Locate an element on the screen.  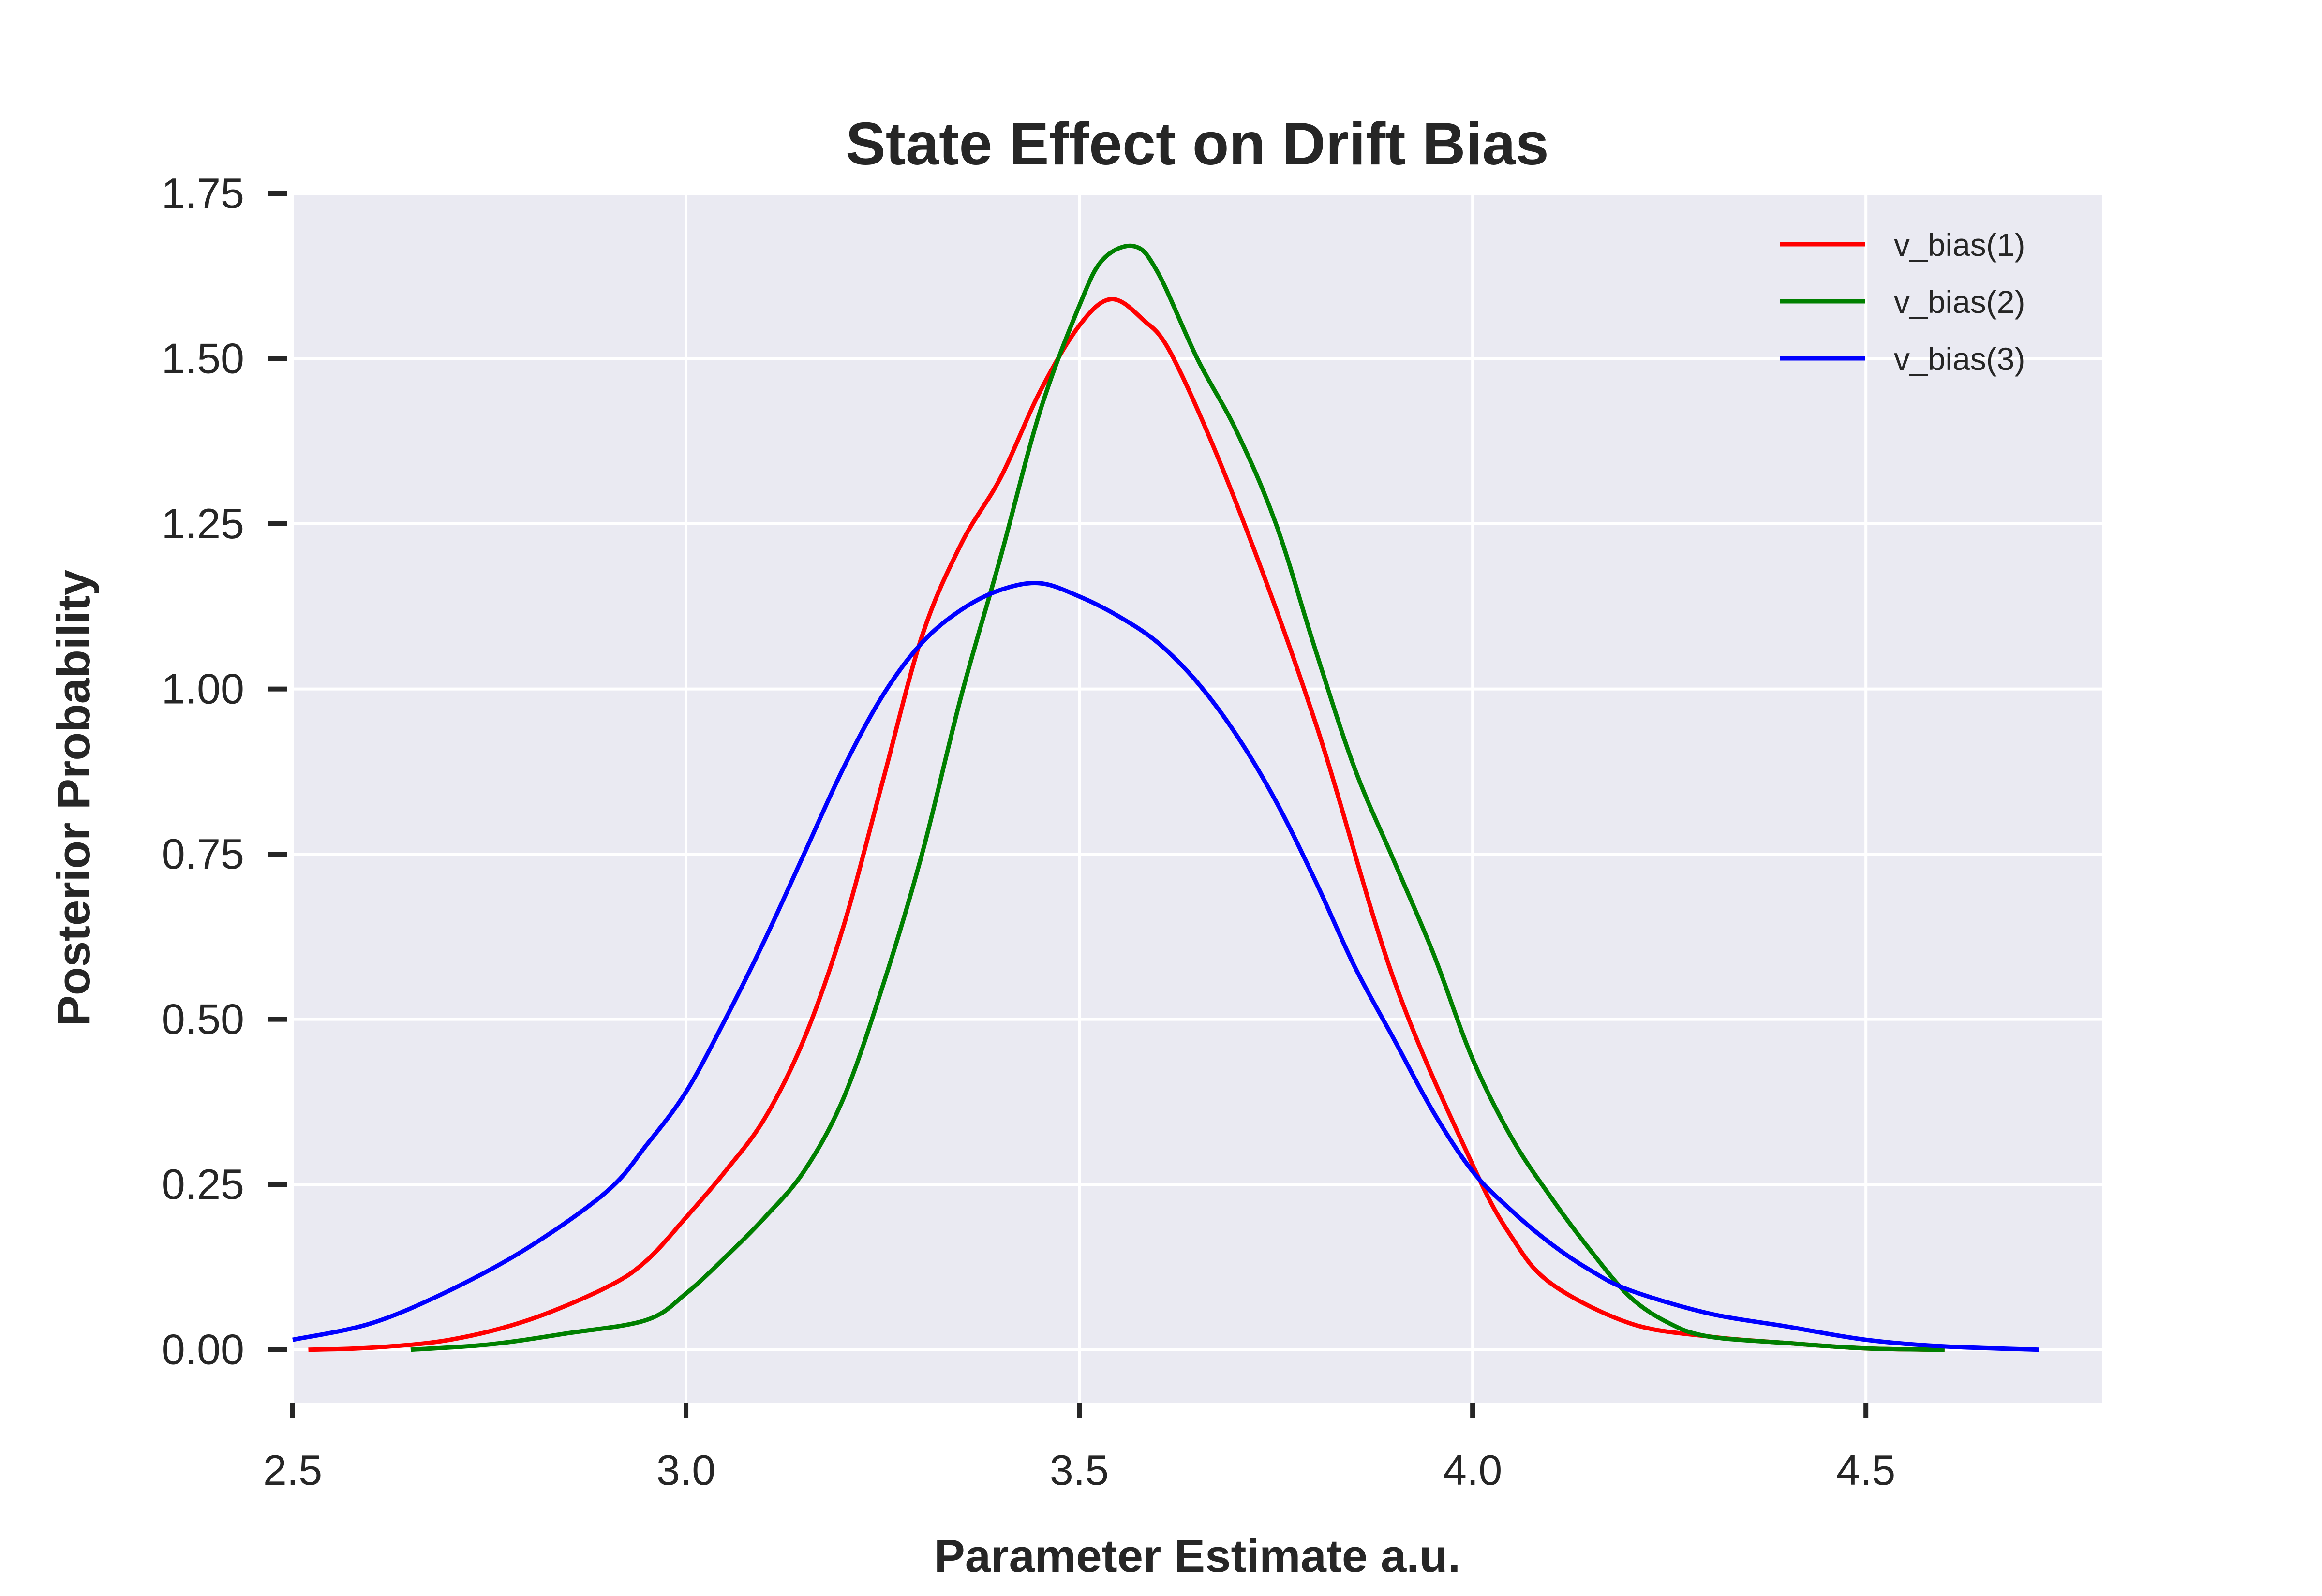
y-tick-label: 0.00 is located at coordinates (203, 1350).